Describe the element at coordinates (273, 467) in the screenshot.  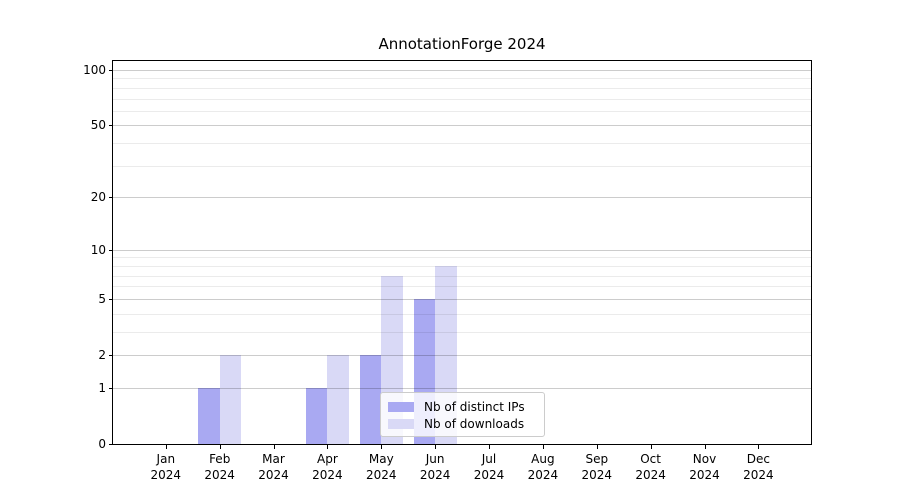
I see `x-tick-label-mar: Mar 2024` at that location.